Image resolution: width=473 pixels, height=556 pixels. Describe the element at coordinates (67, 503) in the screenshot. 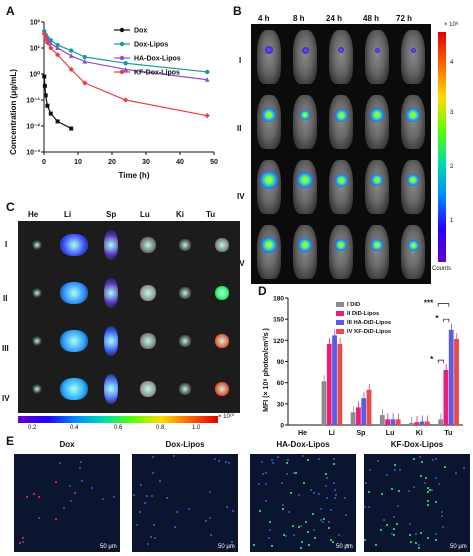

I see `micro-image-dox` at that location.